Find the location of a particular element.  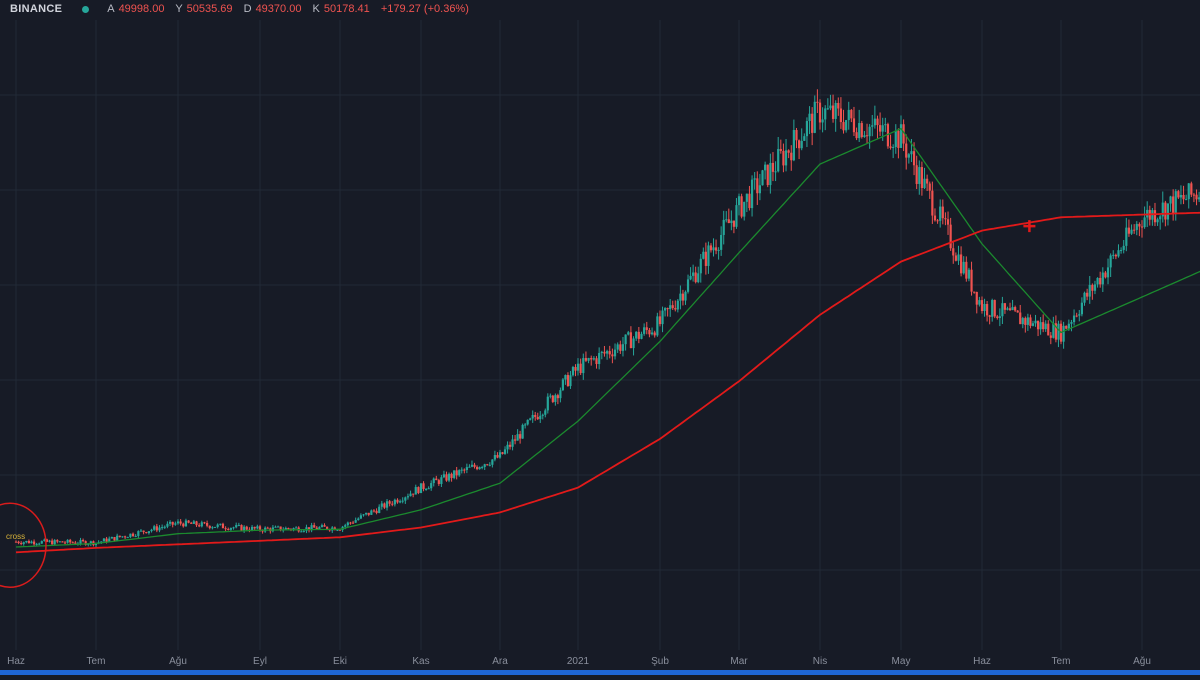

highlight-circle is located at coordinates (23, 545).